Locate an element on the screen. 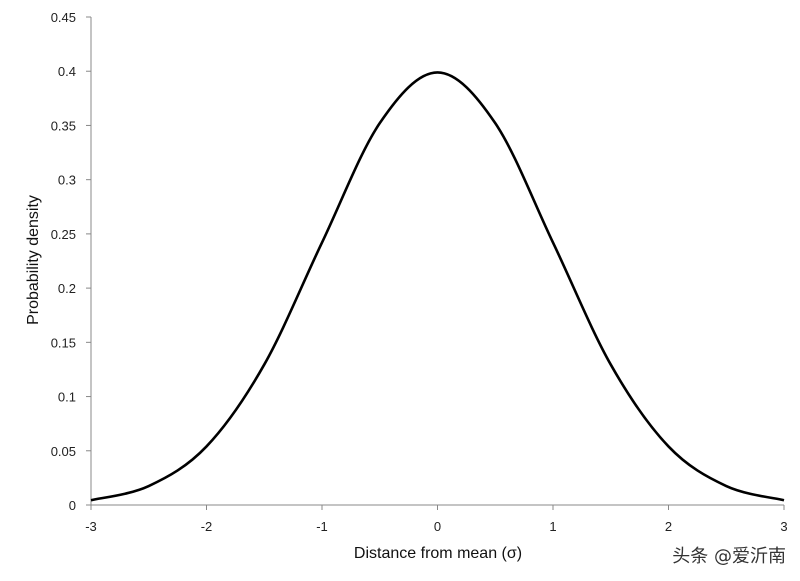 The width and height of the screenshot is (800, 581). y-tick-label: 0 is located at coordinates (72, 505).